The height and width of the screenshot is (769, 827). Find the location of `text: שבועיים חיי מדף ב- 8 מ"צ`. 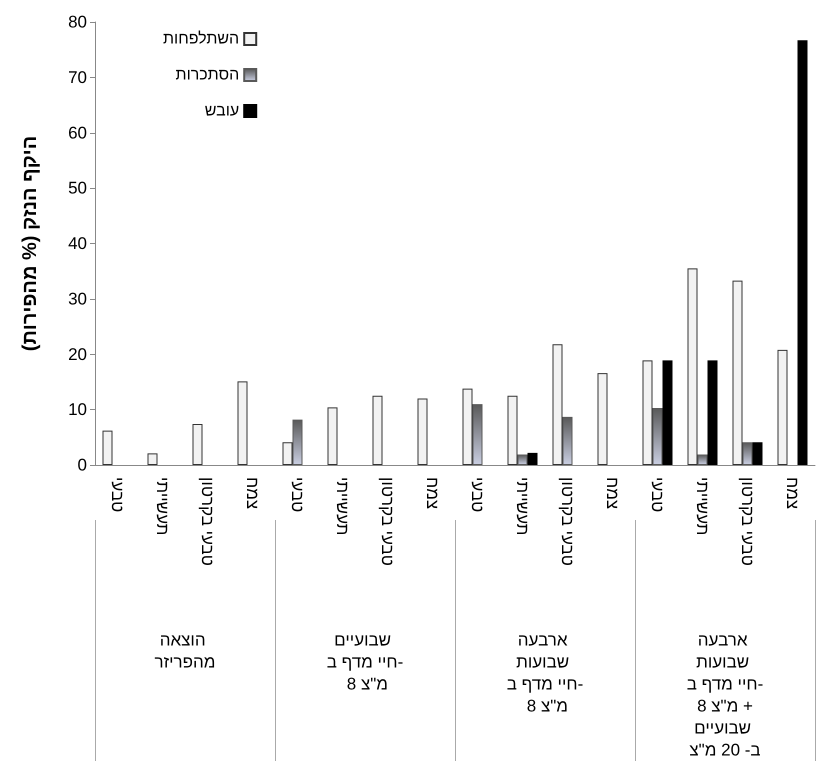

text: שבועיים חיי מדף ב- 8 מ"צ is located at coordinates (365, 662).